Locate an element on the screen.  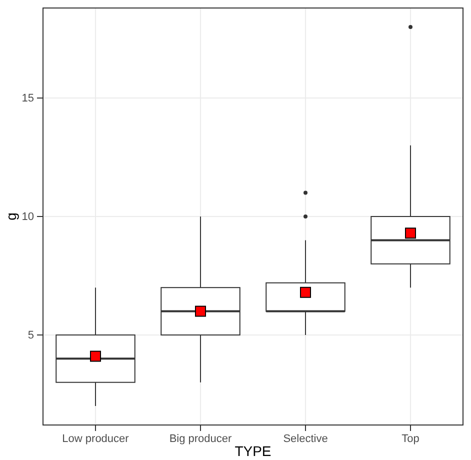
x-tick-label: Selective is located at coordinates (305, 438).